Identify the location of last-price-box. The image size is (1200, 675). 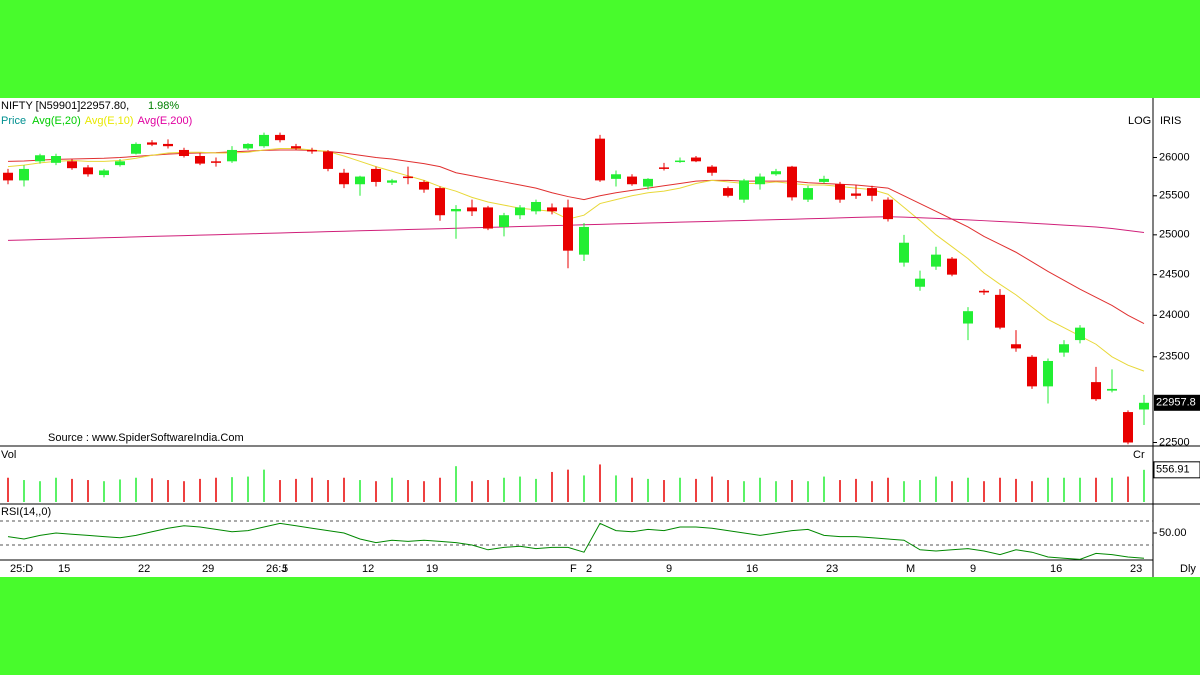
(1177, 402).